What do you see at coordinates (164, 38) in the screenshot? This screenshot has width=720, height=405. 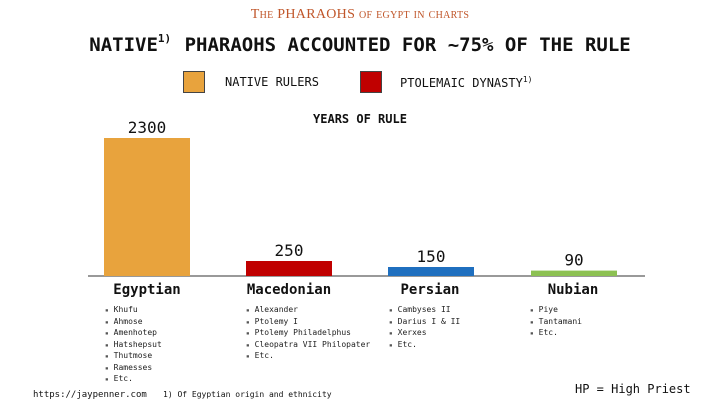 I see `headline-footnote-marker: 1)` at bounding box center [164, 38].